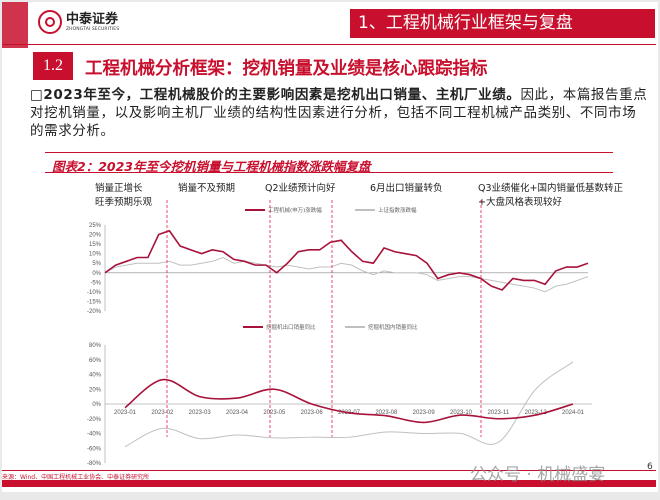 The image size is (660, 500). What do you see at coordinates (349, 401) in the screenshot?
I see `bottom-series-export-sales-yoy` at bounding box center [349, 401].